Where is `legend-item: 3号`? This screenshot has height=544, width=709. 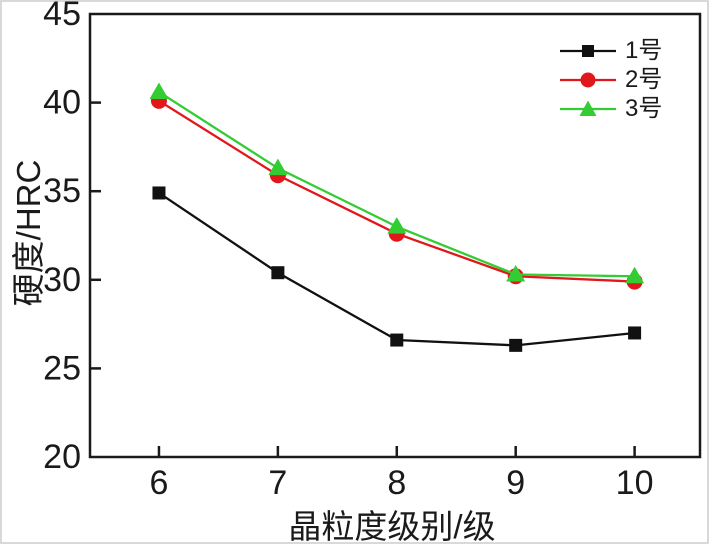
legend-item: 3号 is located at coordinates (611, 108).